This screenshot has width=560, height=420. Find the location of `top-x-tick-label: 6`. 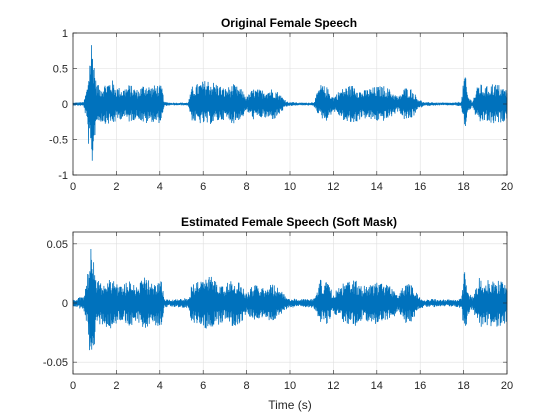

top-x-tick-label: 6 is located at coordinates (203, 187).